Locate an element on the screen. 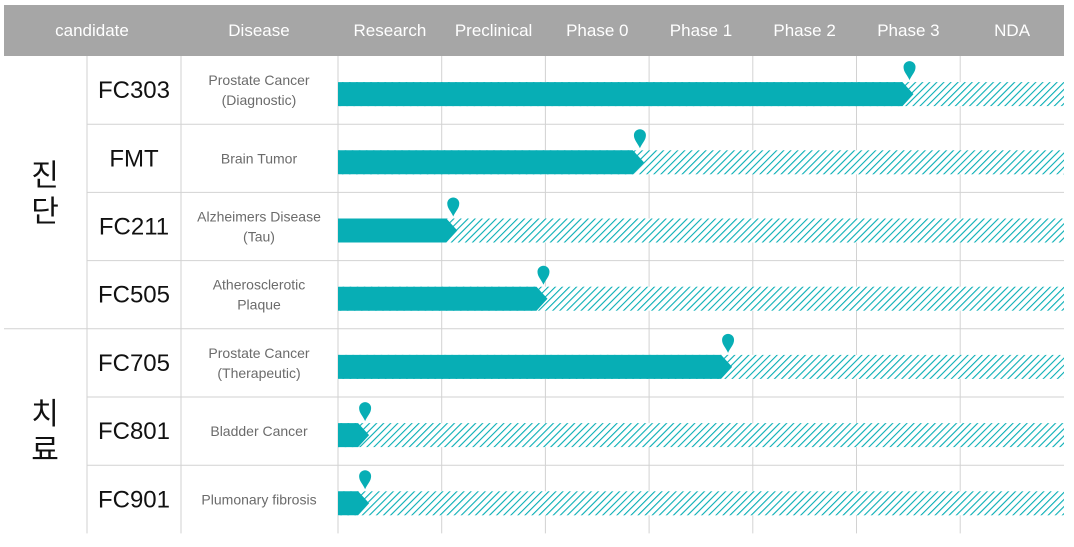 This screenshot has height=547, width=1074. candidate-name: FC705 is located at coordinates (134, 363).